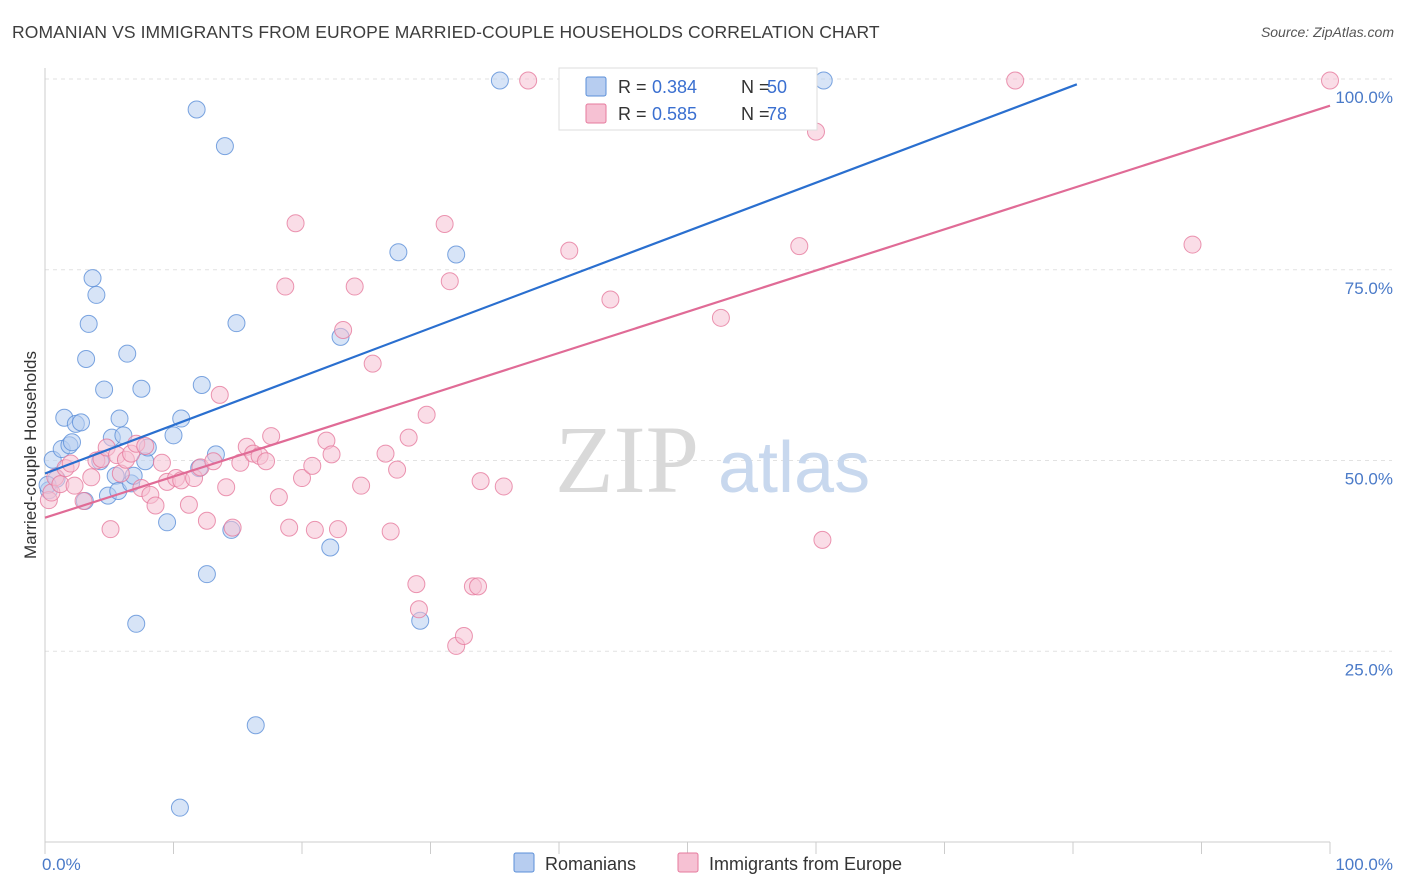  Describe the element at coordinates (755, 114) in the screenshot. I see `legend-n-label-1: N =` at that location.